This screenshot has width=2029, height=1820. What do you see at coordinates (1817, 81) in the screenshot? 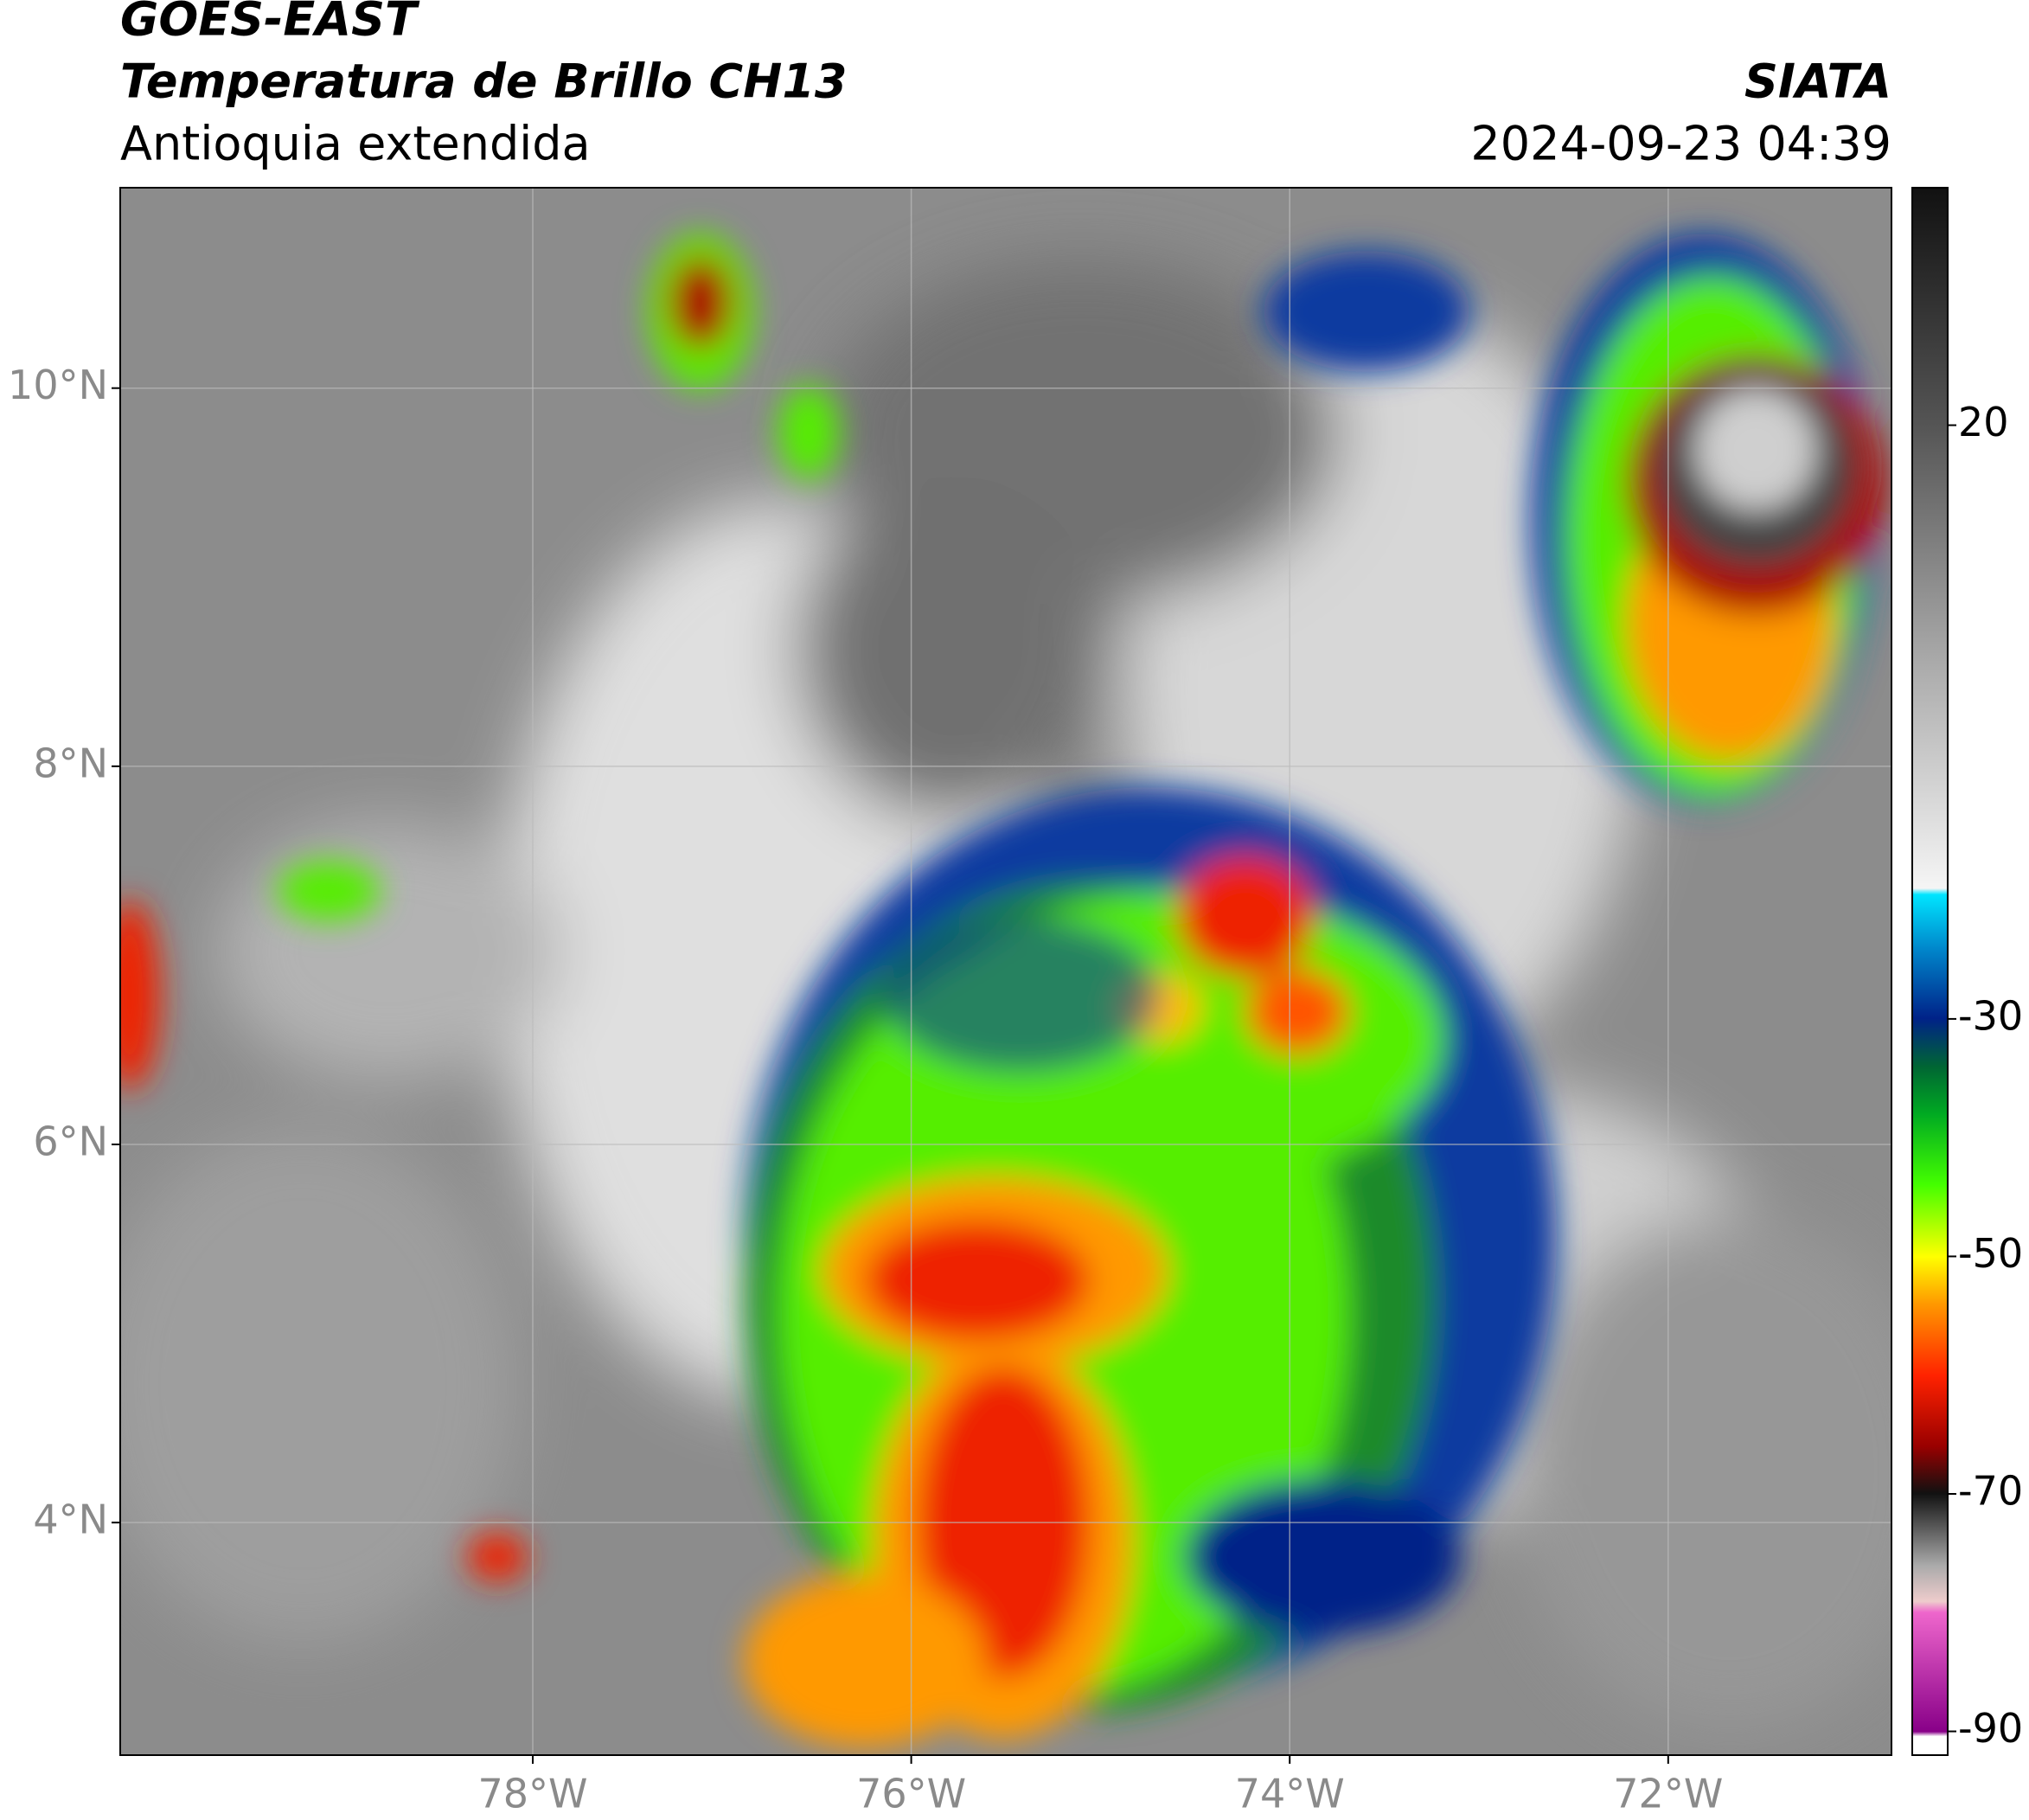
I see `source: SIATA` at bounding box center [1817, 81].